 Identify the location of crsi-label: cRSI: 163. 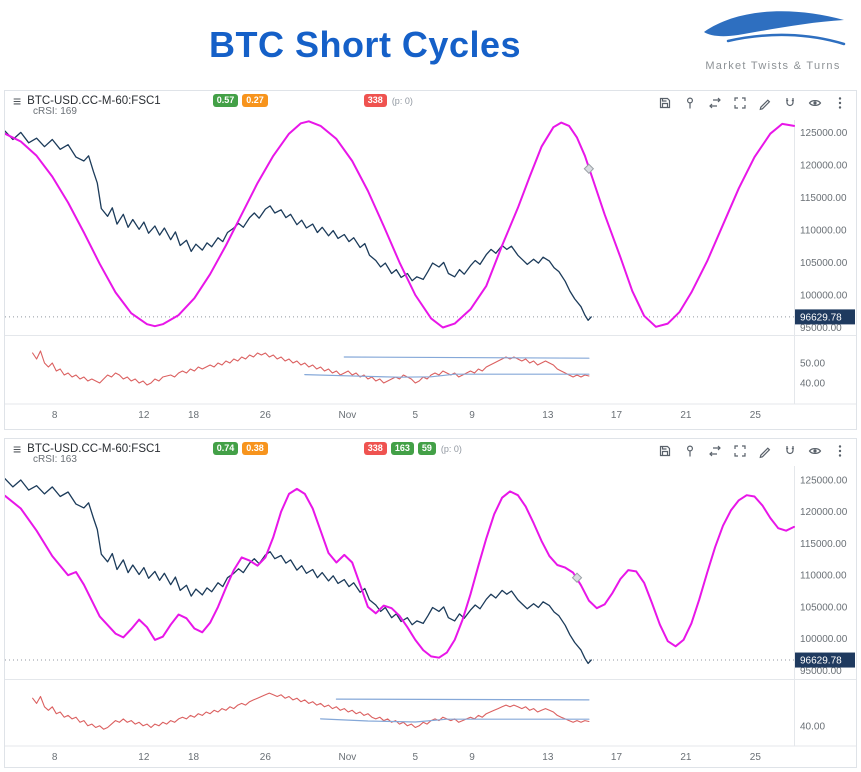
(55, 459).